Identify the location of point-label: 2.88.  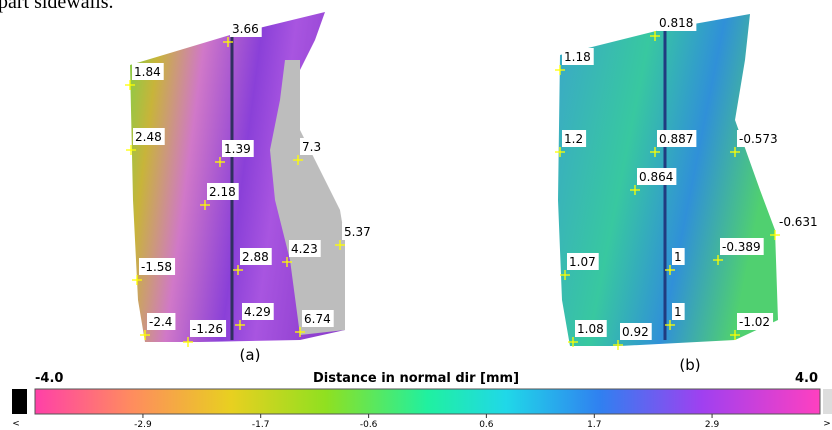
(255, 257).